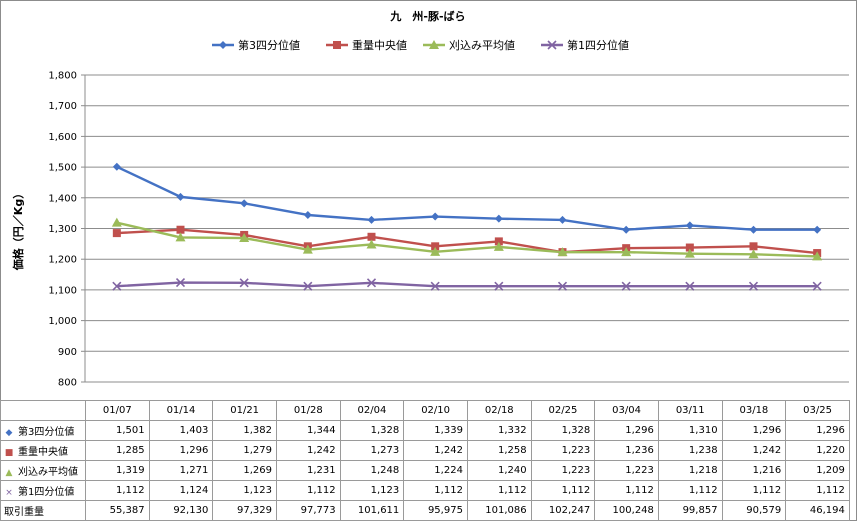 This screenshot has height=521, width=857. I want to click on x-category-label: 01/21, so click(244, 410).